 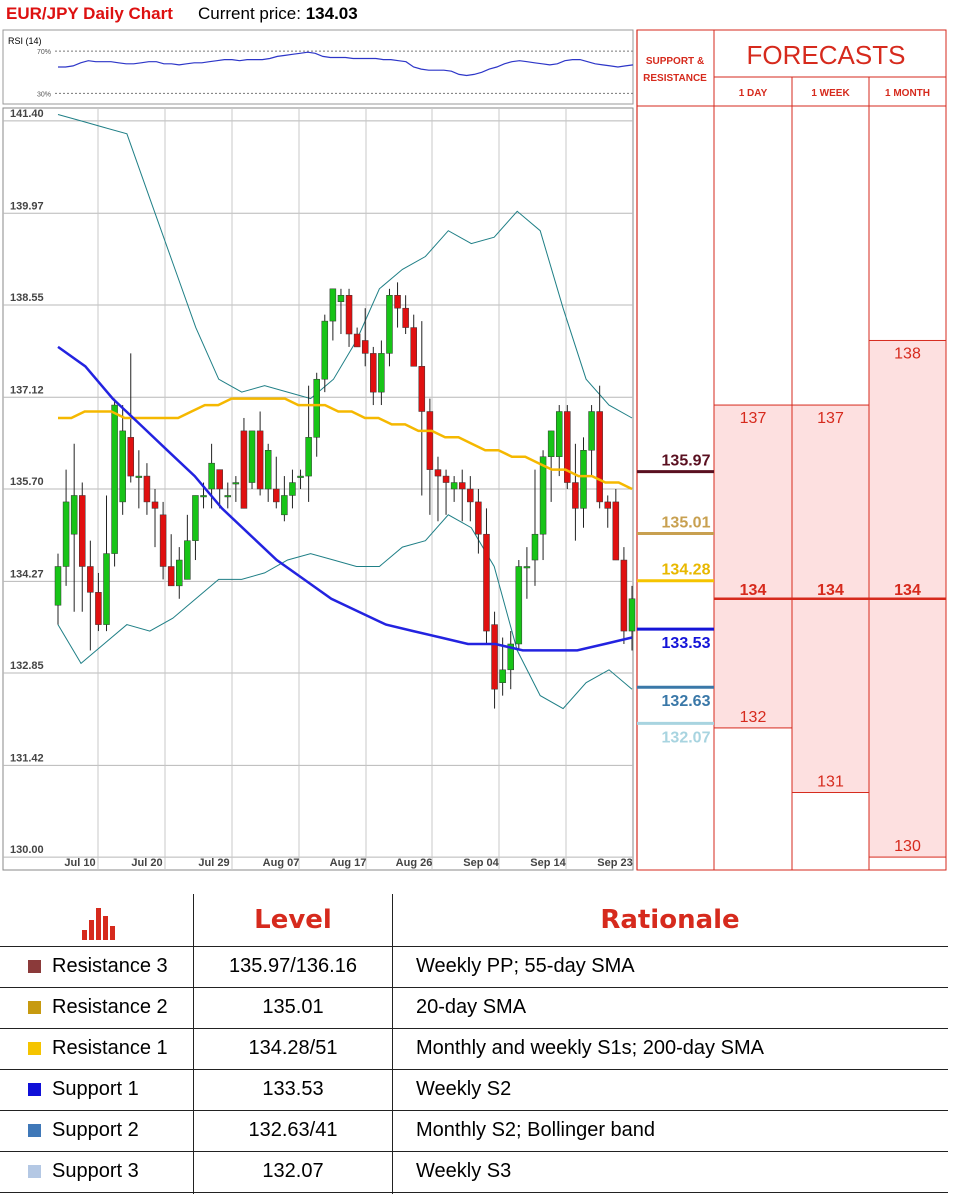 What do you see at coordinates (95, 1130) in the screenshot?
I see `level-name: Support 2` at bounding box center [95, 1130].